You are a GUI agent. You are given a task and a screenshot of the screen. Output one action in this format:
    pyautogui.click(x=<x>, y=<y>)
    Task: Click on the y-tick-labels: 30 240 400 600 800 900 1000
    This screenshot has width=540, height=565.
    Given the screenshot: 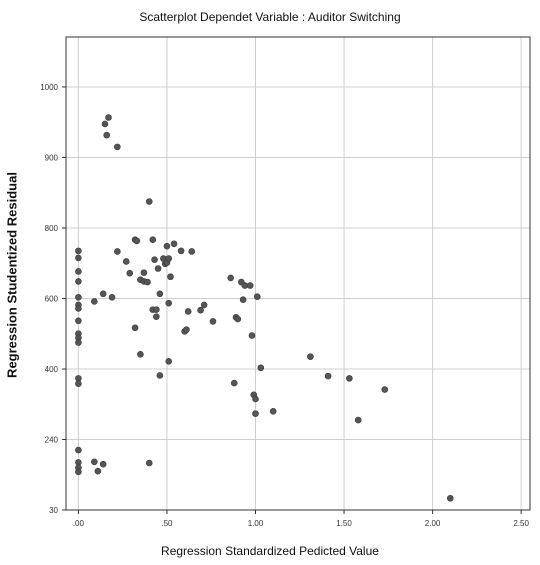 What is the action you would take?
    pyautogui.click(x=53, y=299)
    